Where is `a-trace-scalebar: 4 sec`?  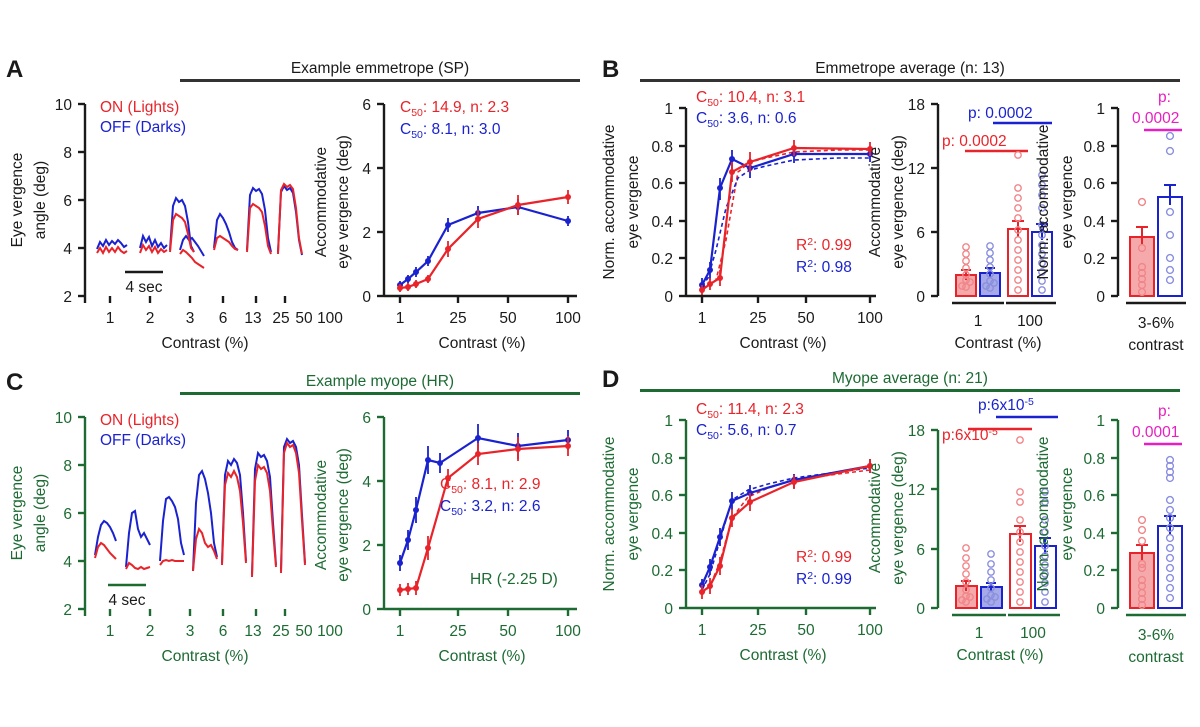 a-trace-scalebar: 4 sec is located at coordinates (144, 283).